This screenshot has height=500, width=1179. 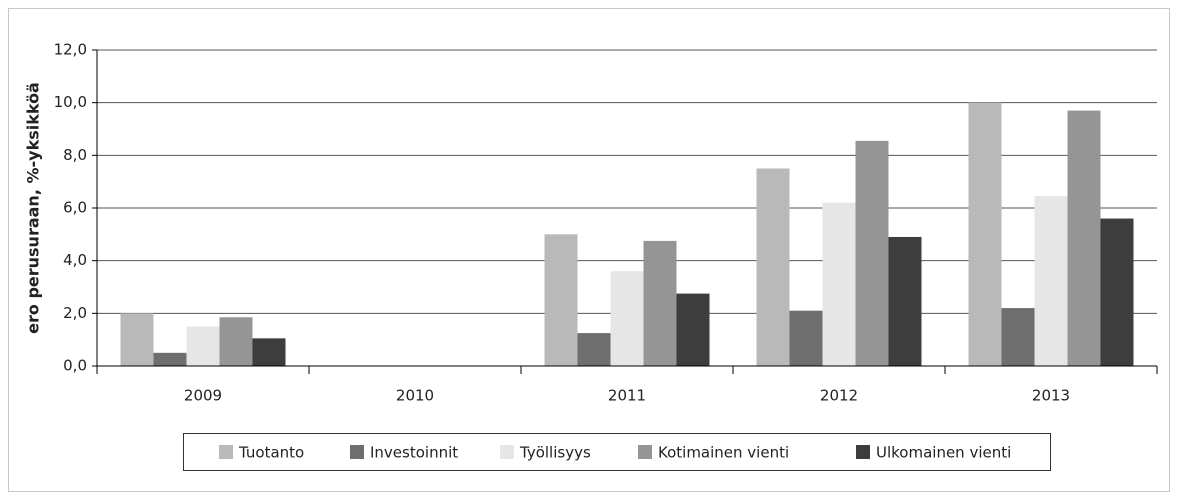 What do you see at coordinates (75, 313) in the screenshot?
I see `y-tick-label: 2,0` at bounding box center [75, 313].